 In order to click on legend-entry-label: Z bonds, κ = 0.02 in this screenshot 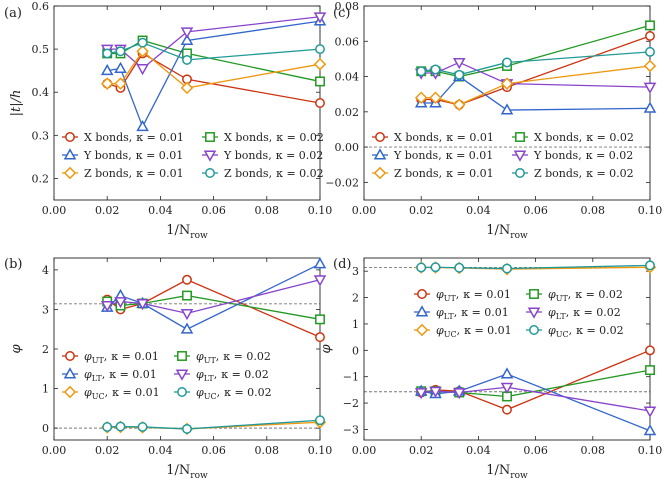, I will do `click(274, 173)`.